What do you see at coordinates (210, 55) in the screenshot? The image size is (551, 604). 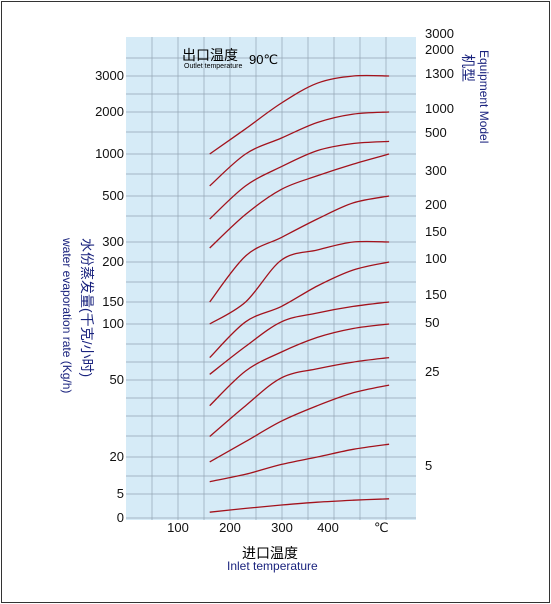 I see `chart-title: 出口温度` at bounding box center [210, 55].